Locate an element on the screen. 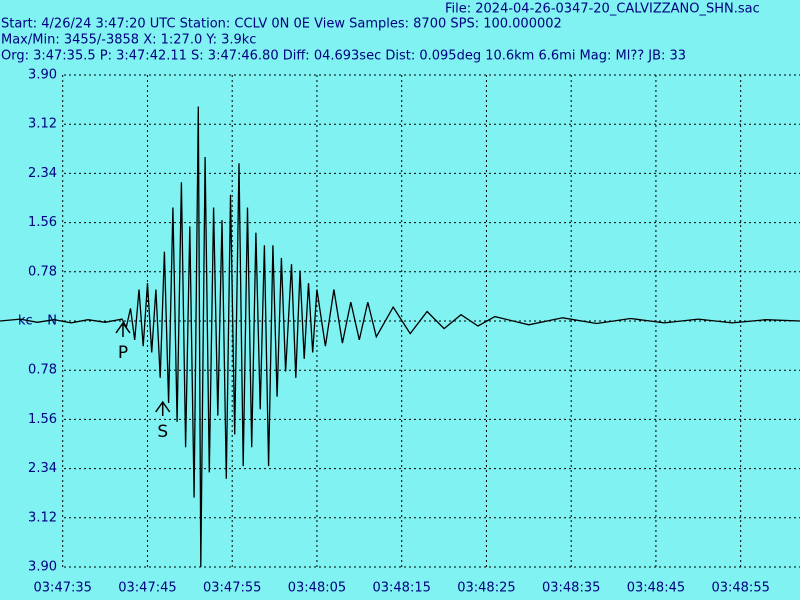  x-tick-label: 03:47:45 is located at coordinates (147, 588).